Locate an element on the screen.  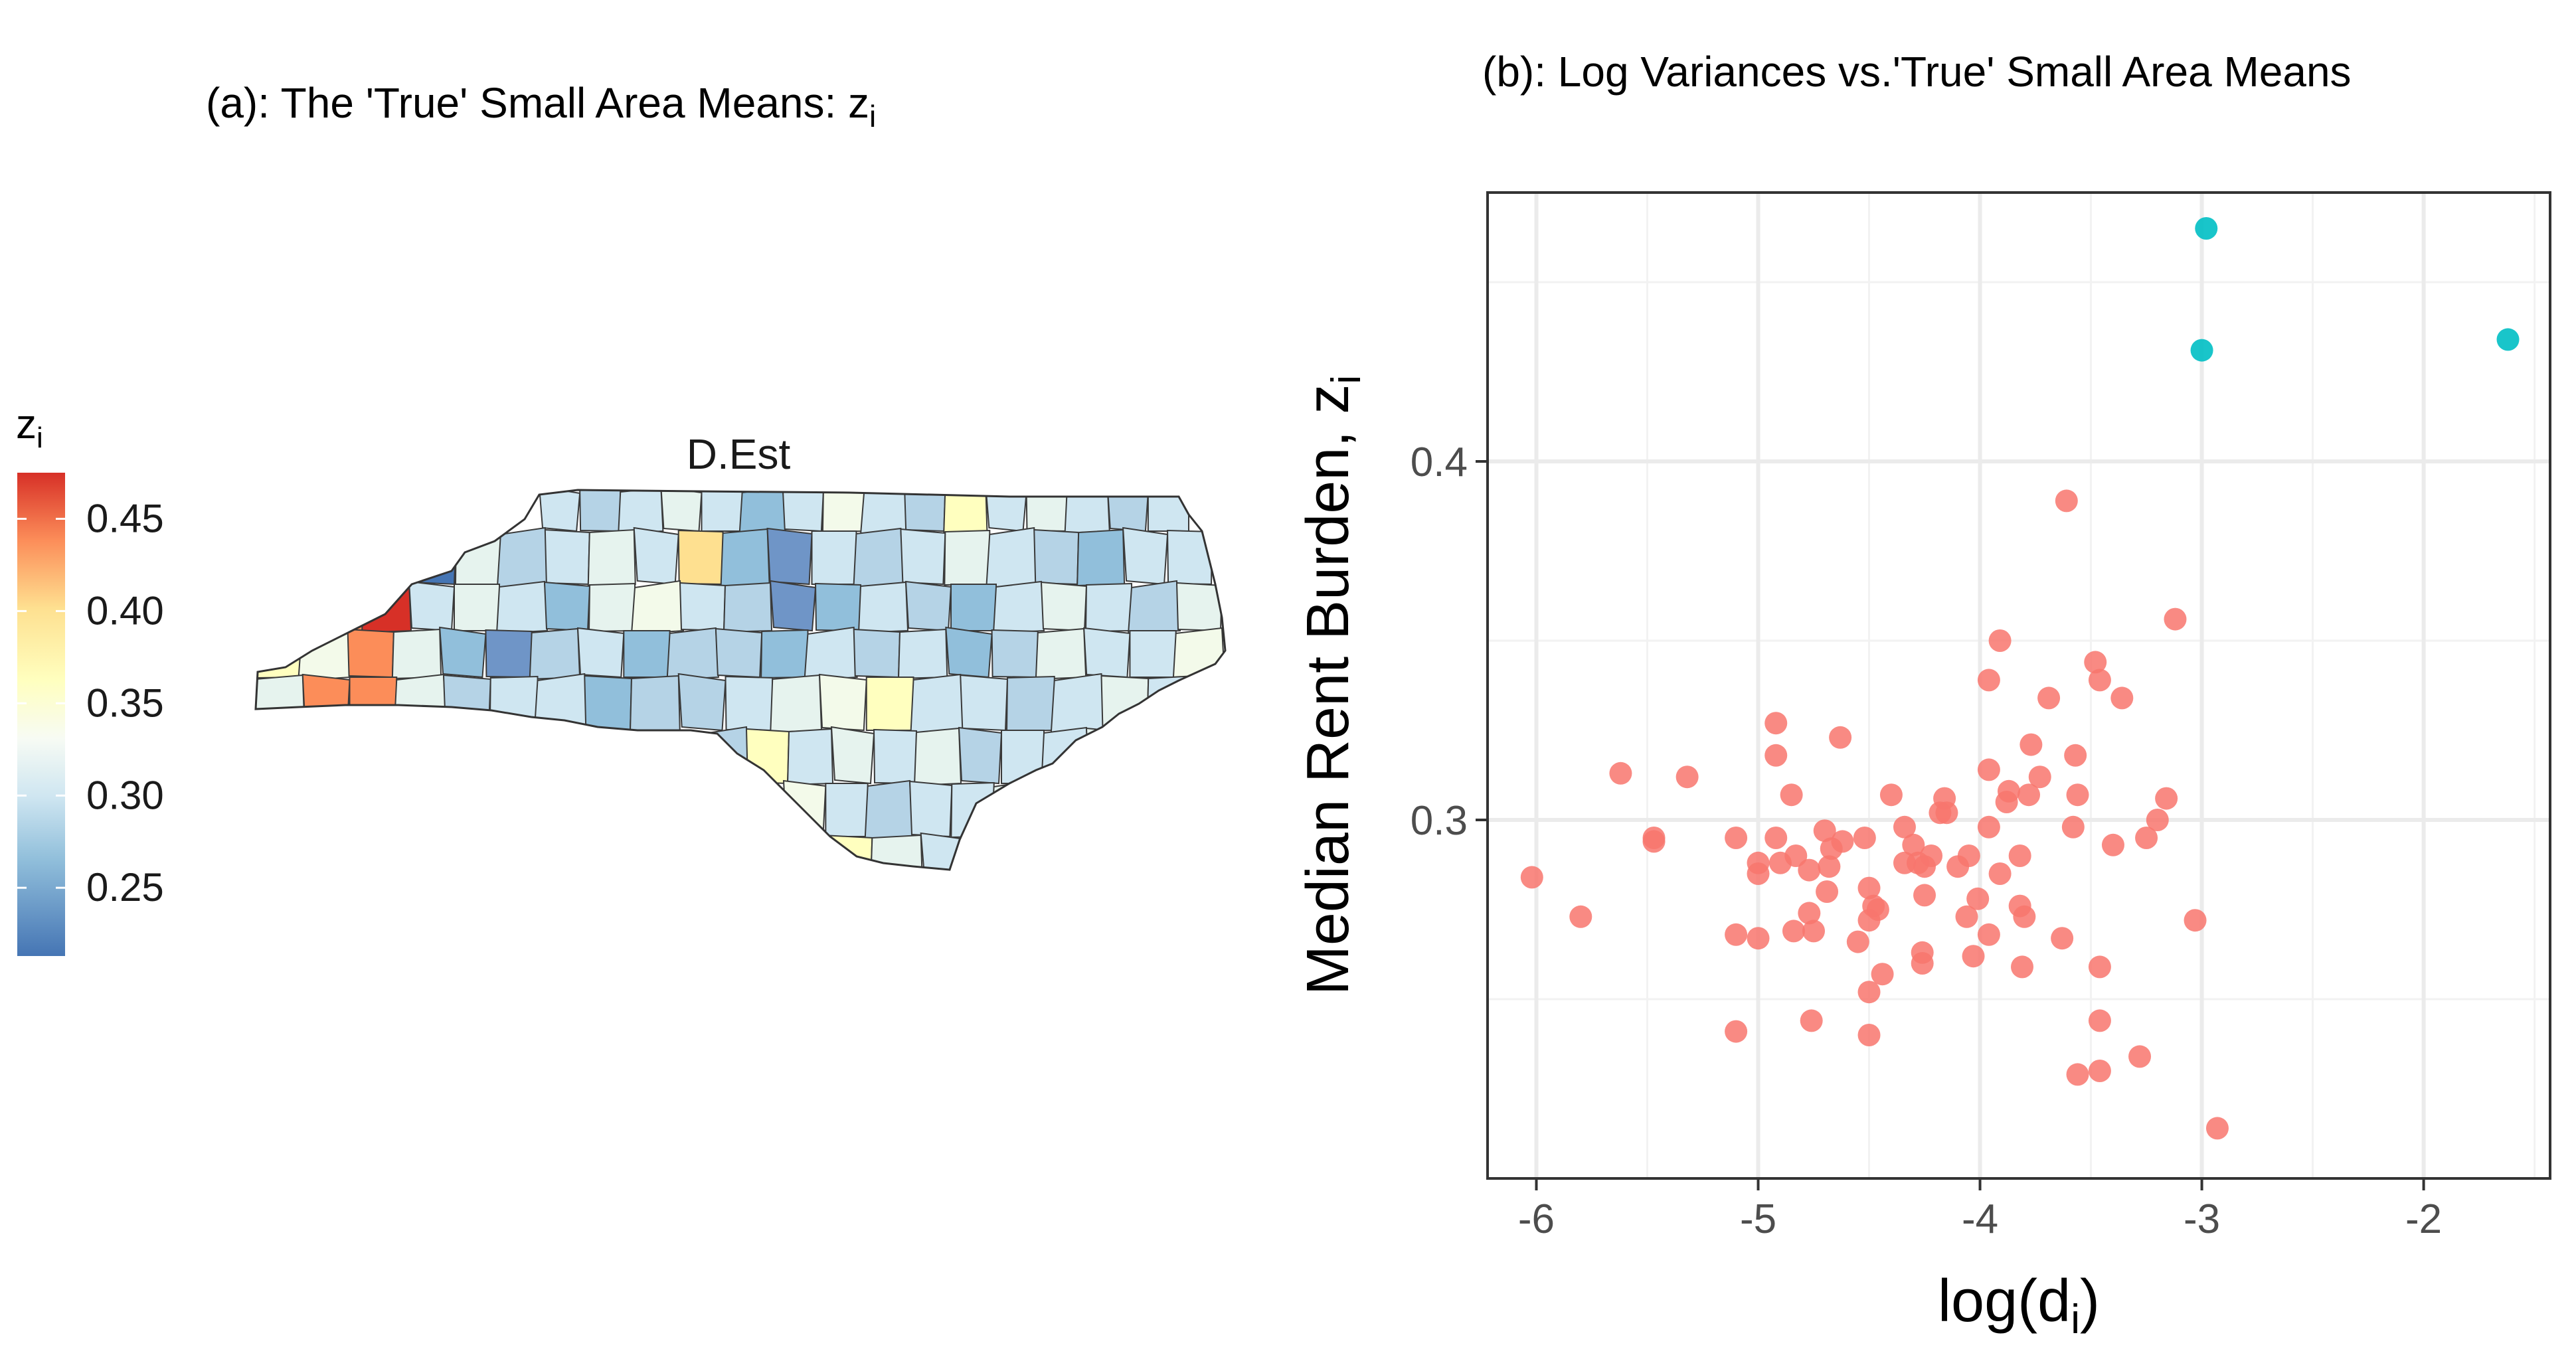
legend: zi 0.45 0.40 0.35 0.30 0.25 is located at coordinates (90, 679).